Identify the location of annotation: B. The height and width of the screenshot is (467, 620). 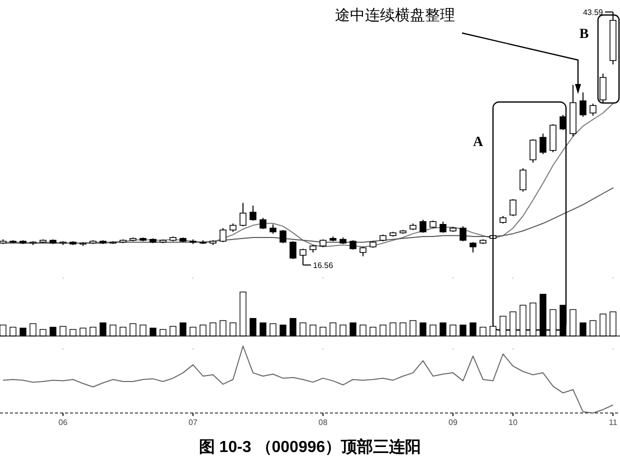
(584, 34).